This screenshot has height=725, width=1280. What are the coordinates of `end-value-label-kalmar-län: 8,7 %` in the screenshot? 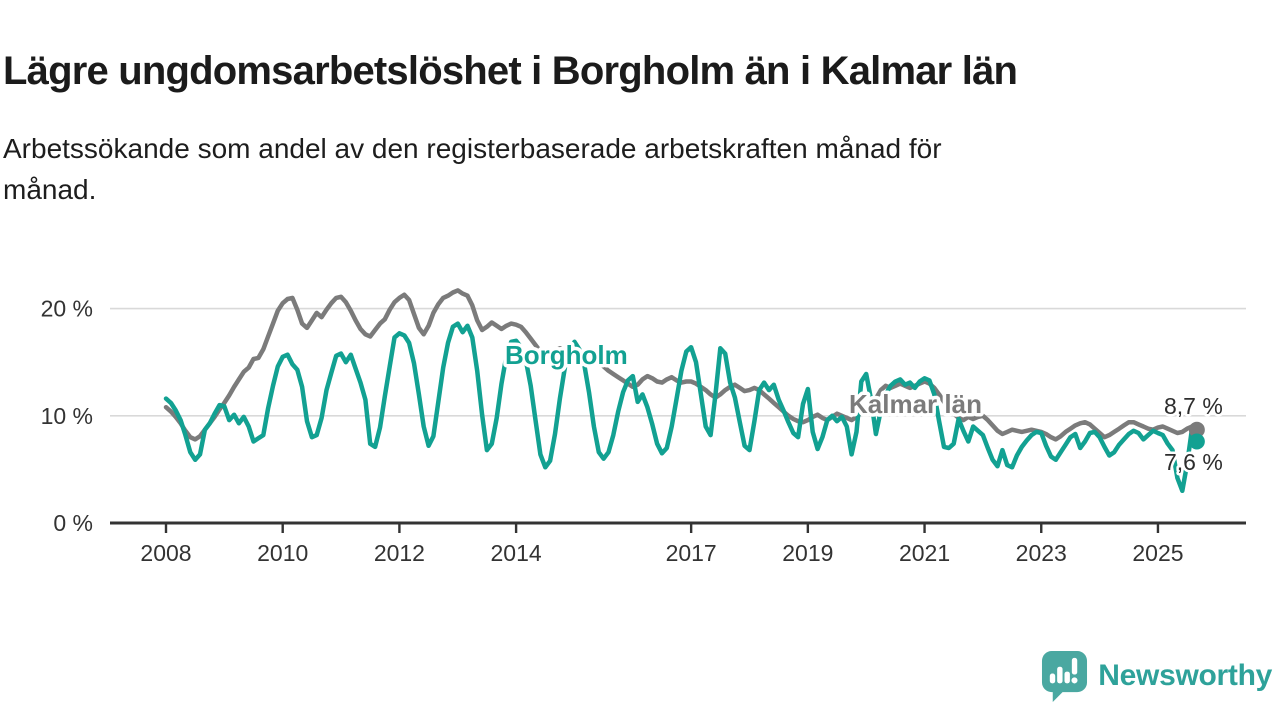 It's located at (1193, 406).